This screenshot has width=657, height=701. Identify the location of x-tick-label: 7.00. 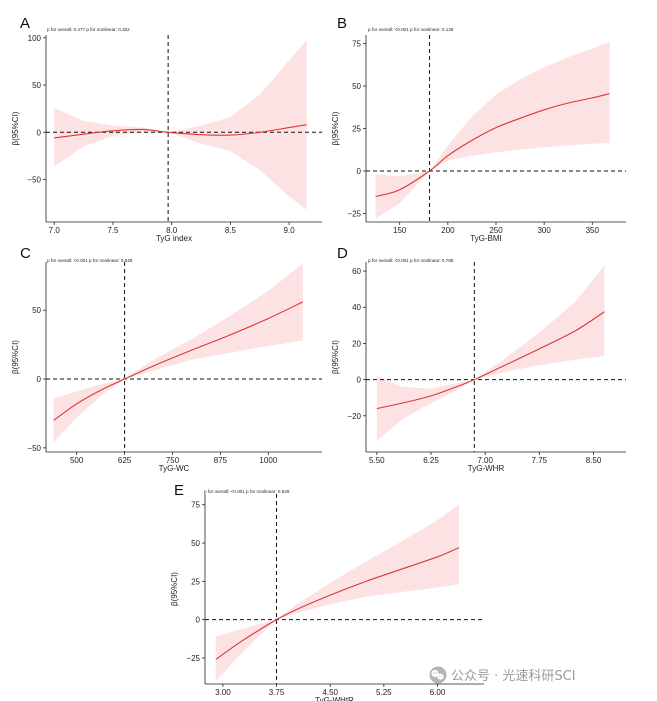
(485, 460).